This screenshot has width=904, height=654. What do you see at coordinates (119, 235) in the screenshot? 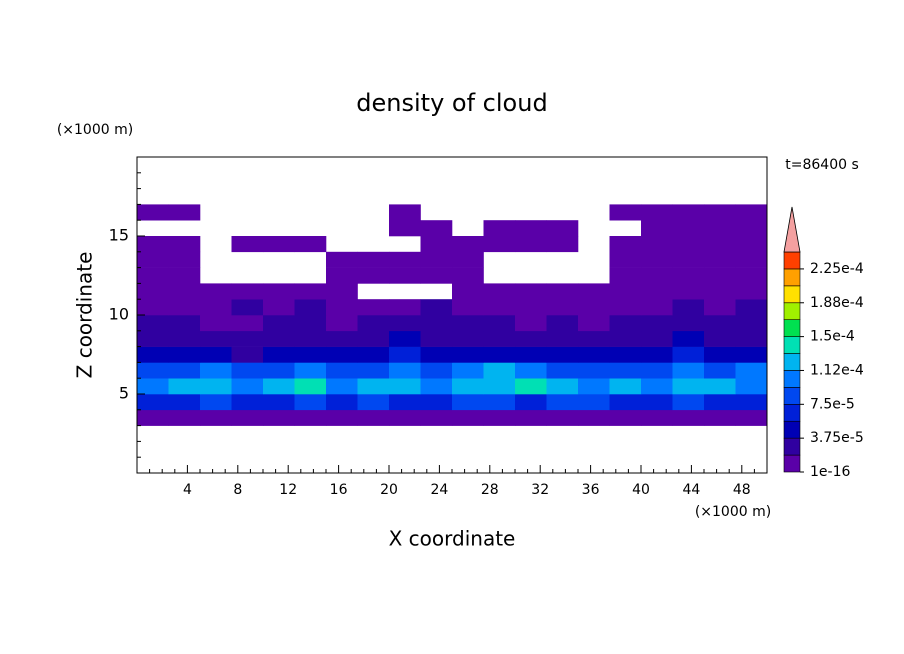
I see `y-tick-label: 15` at bounding box center [119, 235].